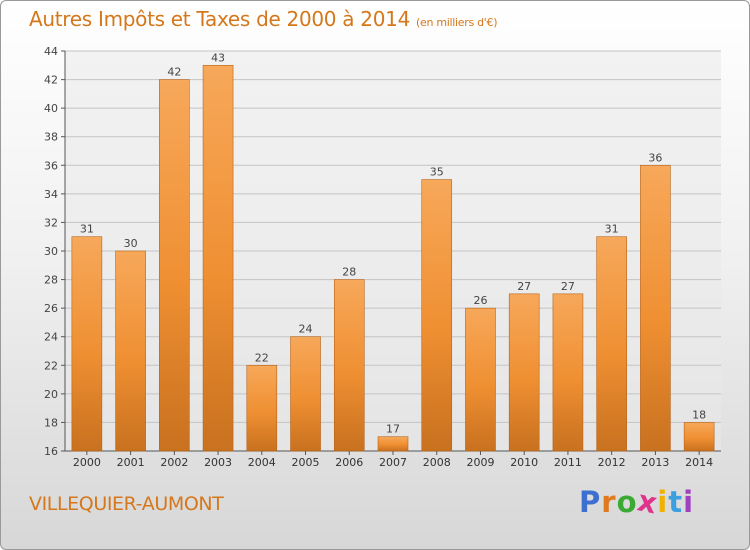  Describe the element at coordinates (524, 372) in the screenshot. I see `bar-2010` at that location.